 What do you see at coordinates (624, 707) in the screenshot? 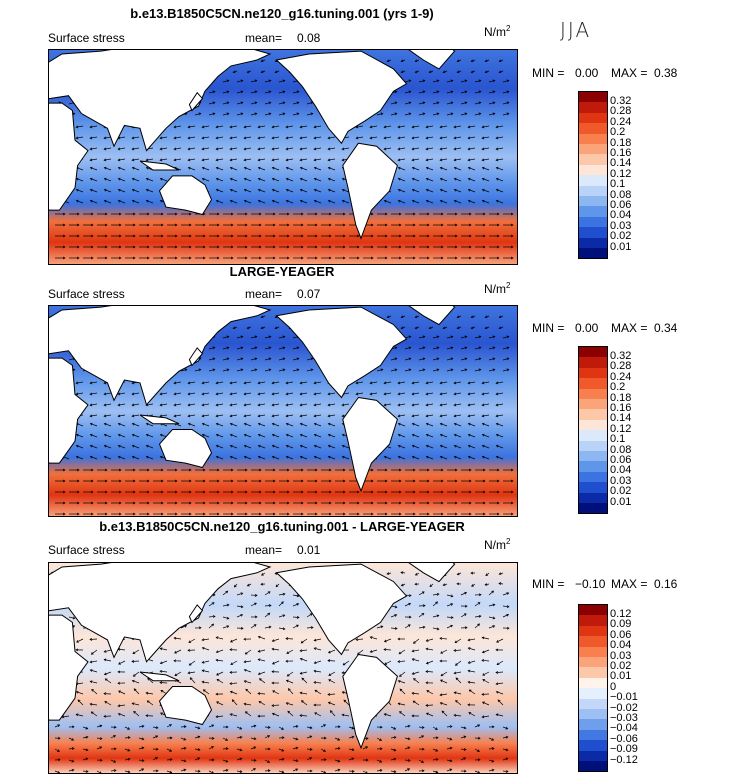
I see `colorbar-level-label: −0.02` at bounding box center [624, 707].